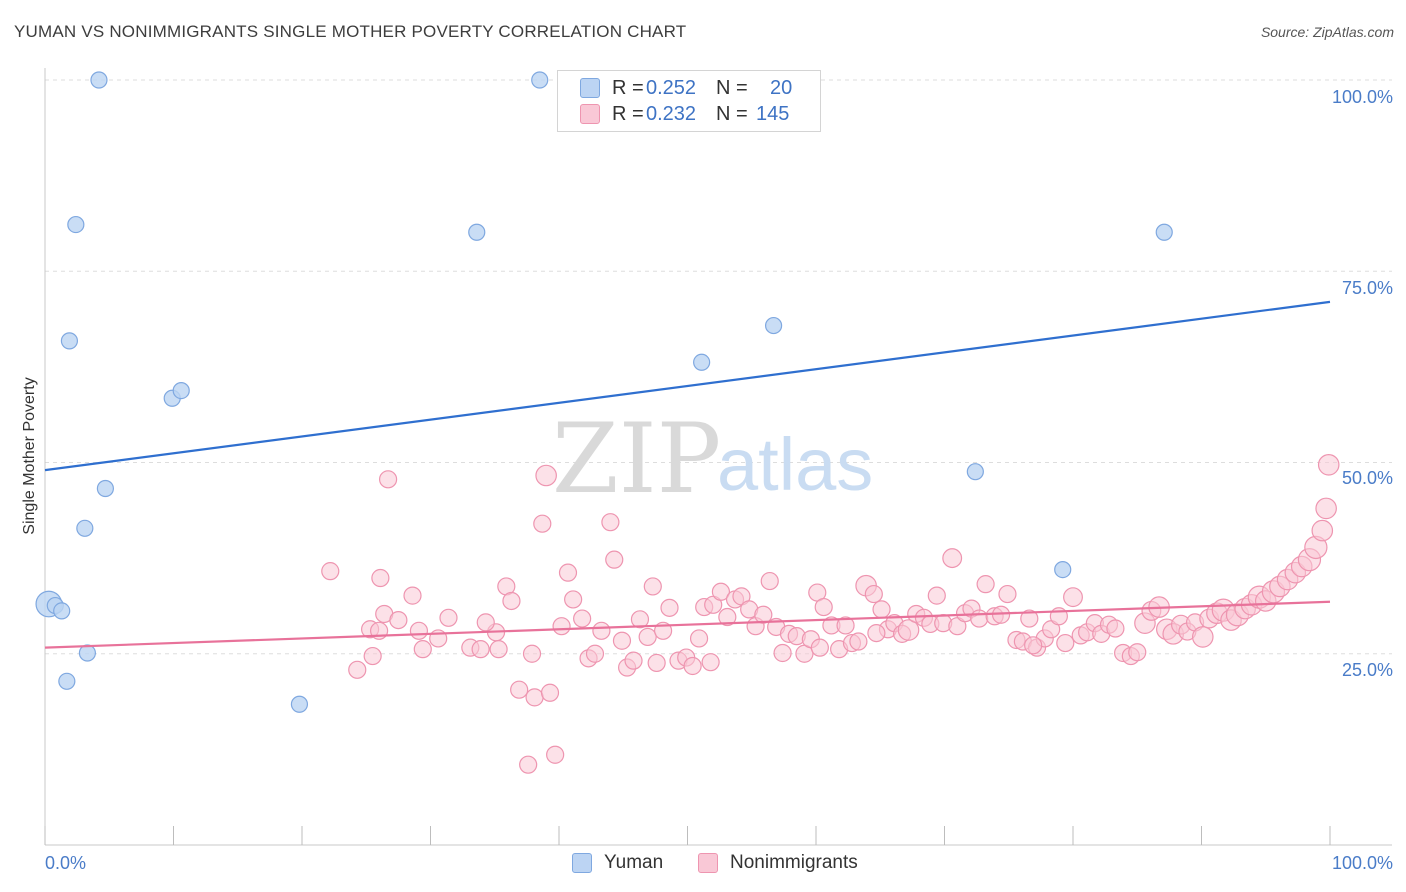 Image resolution: width=1406 pixels, height=892 pixels. I want to click on watermark-atlas: atlas, so click(795, 464).